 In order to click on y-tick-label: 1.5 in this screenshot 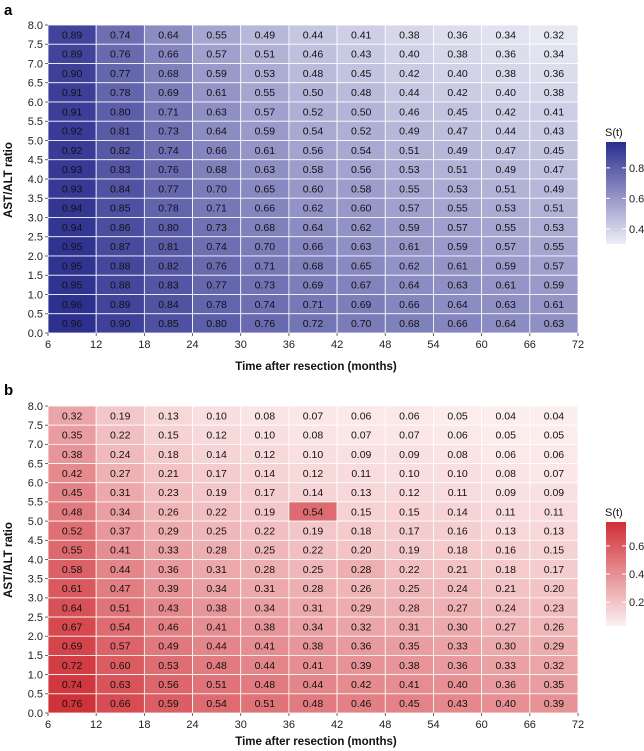, I will do `click(35, 656)`.